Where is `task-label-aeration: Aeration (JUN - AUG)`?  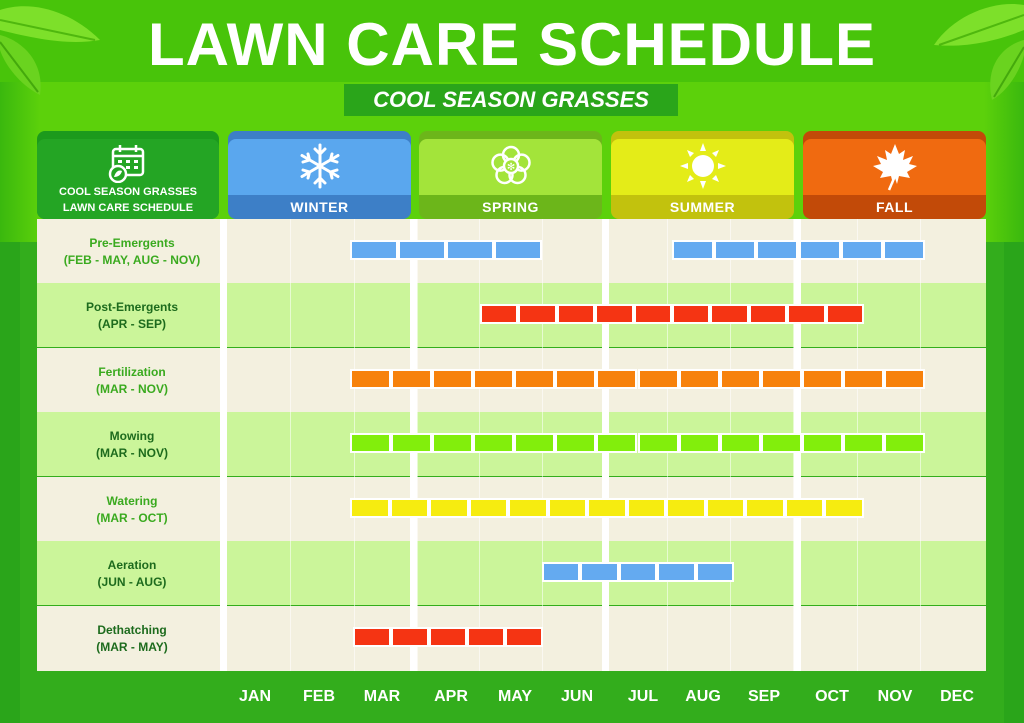 task-label-aeration: Aeration (JUN - AUG) is located at coordinates (132, 574).